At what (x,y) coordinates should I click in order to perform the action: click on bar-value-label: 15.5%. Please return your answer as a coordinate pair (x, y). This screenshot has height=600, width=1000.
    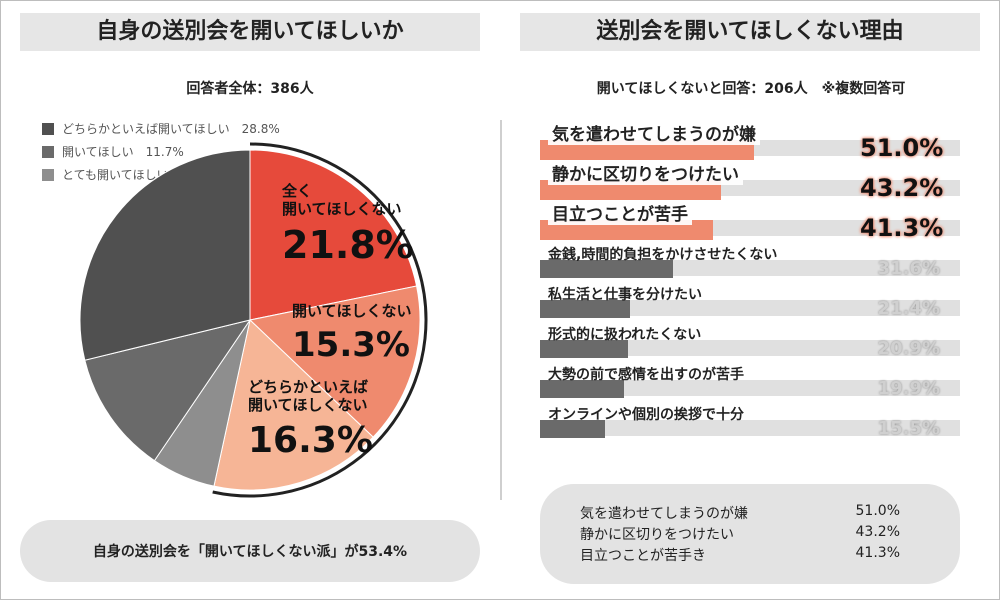
    Looking at the image, I should click on (908, 428).